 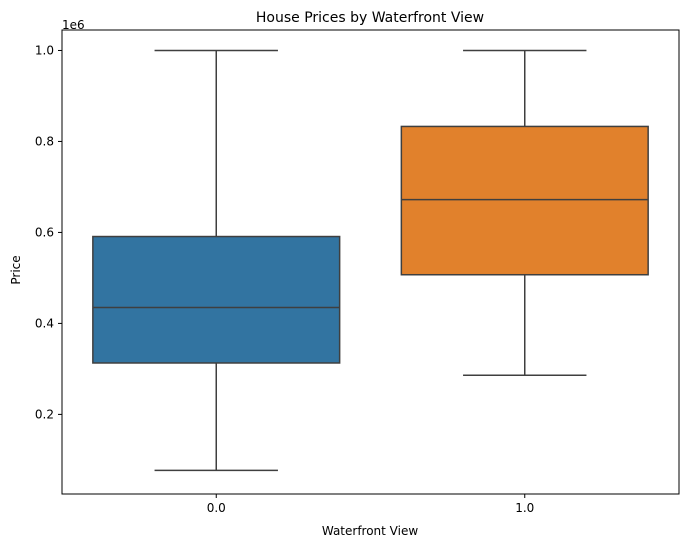 I want to click on y-tick-label: 1.0, so click(x=44, y=50).